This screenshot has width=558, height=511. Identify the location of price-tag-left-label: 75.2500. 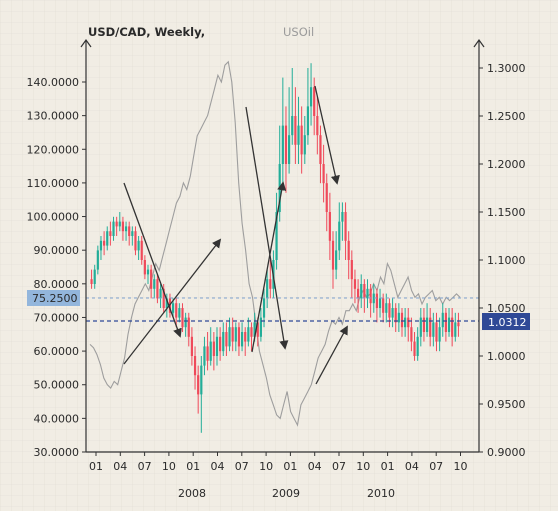
(55, 298).